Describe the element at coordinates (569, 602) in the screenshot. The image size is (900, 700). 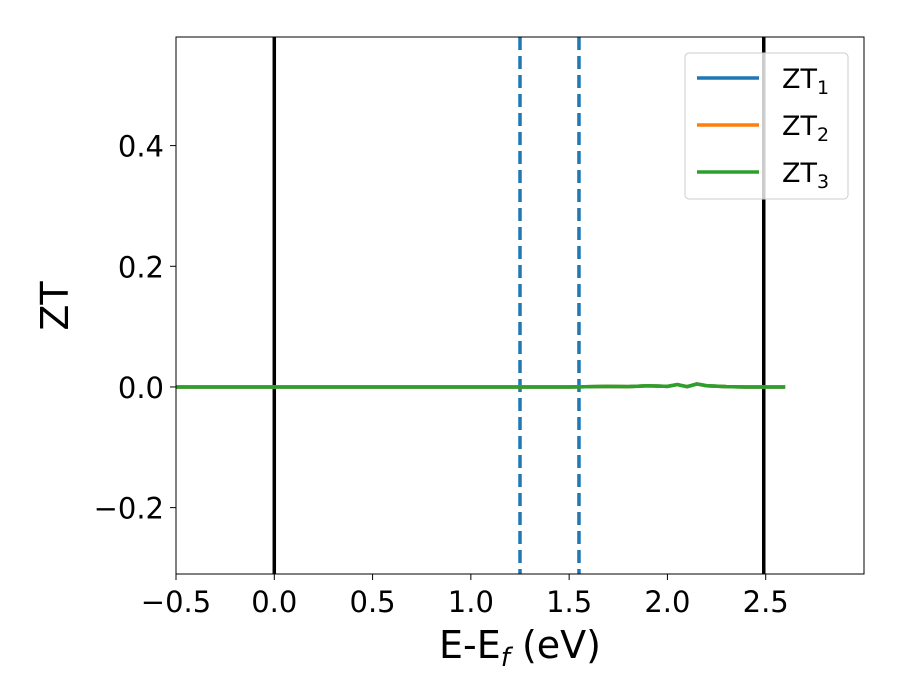
I see `x-tick-label-4: 1.5` at that location.